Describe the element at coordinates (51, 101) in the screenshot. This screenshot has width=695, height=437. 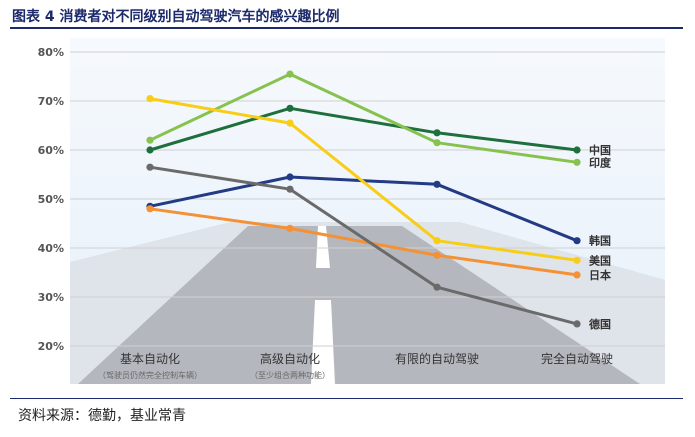
I see `y-tick-label: 70%` at that location.